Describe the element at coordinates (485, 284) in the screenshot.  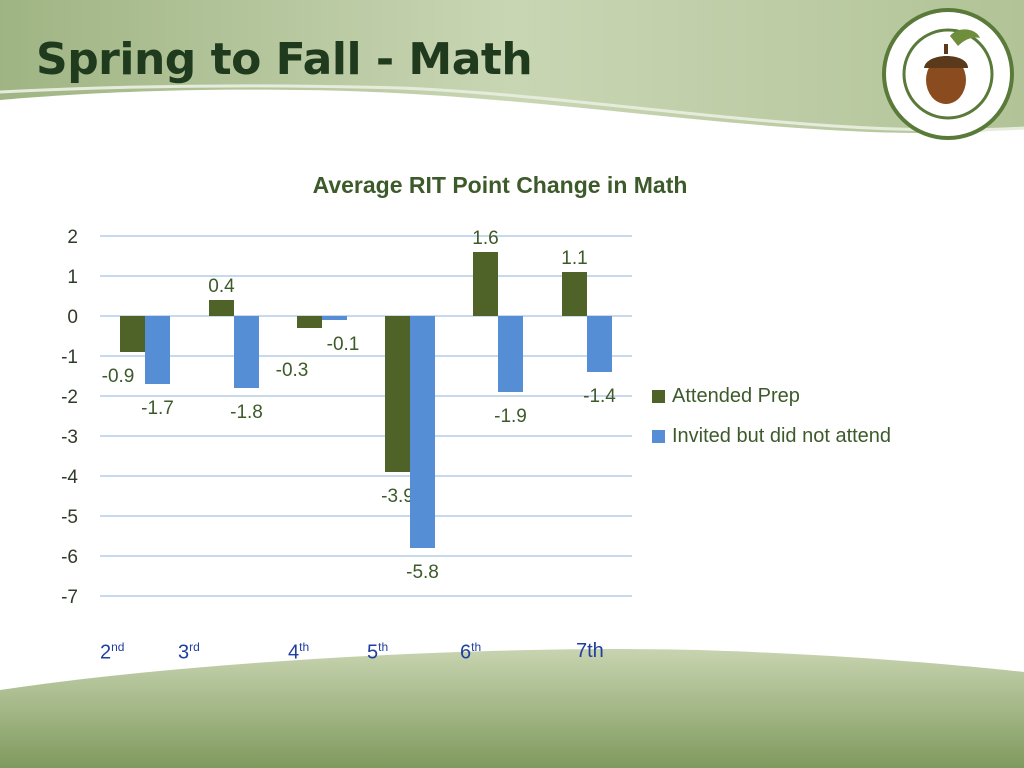
I see `bar-attended-6th` at that location.